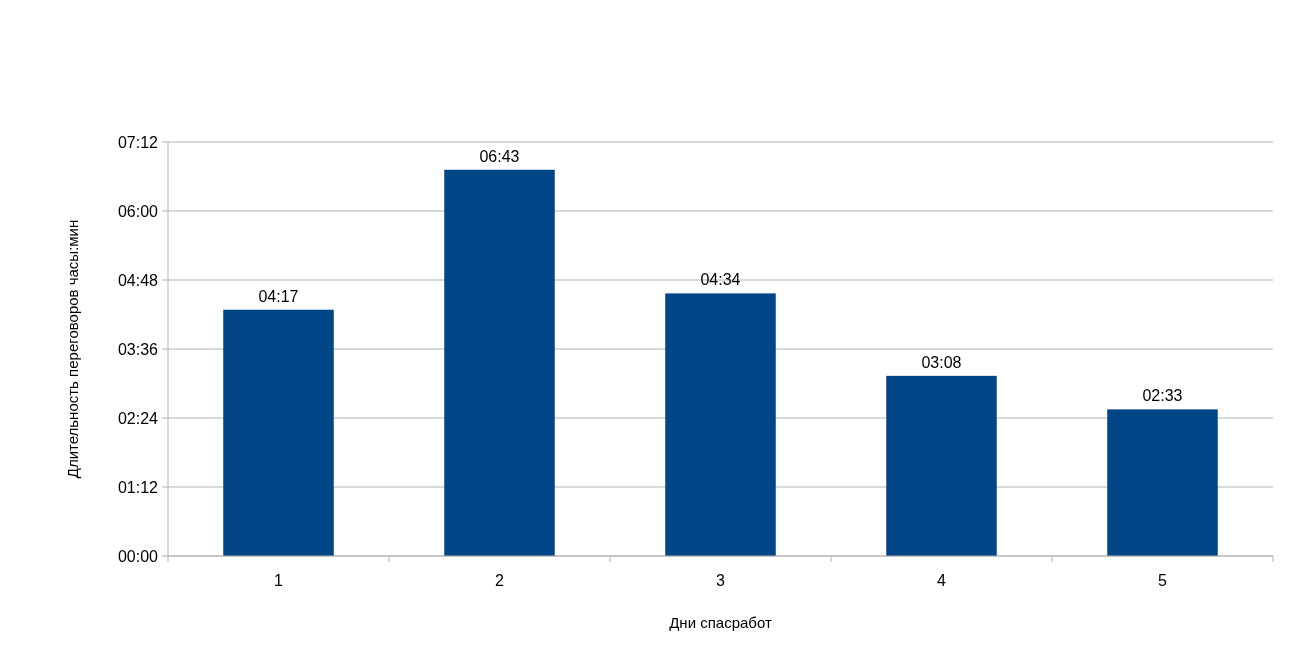 This screenshot has width=1293, height=655. I want to click on x-tick-label: 5, so click(1163, 580).